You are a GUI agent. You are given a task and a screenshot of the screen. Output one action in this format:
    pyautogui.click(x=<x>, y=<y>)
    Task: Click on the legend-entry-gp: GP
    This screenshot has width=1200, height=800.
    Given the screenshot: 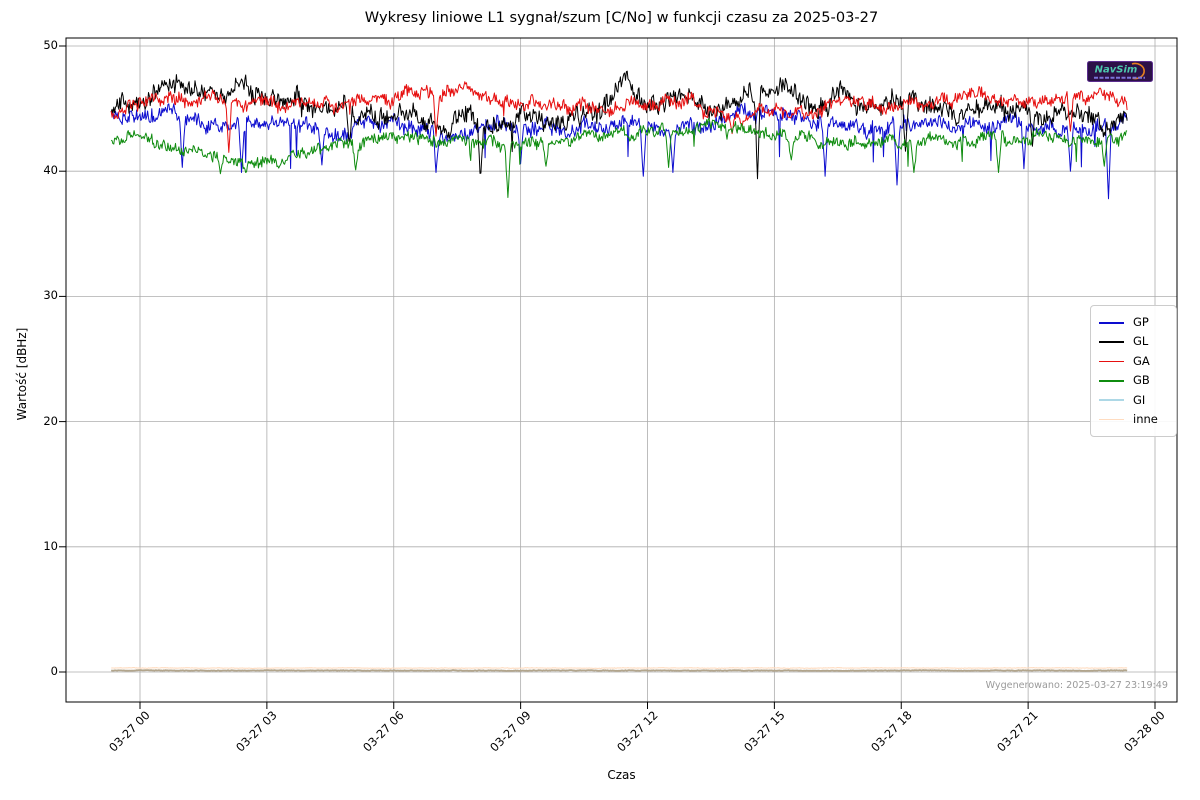 What is the action you would take?
    pyautogui.click(x=1133, y=322)
    